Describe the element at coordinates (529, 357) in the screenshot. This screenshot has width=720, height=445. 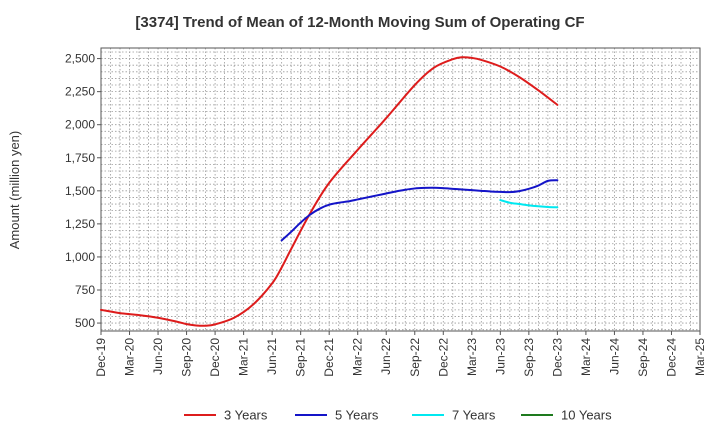
I see `x-tick-label: Sep-23` at that location.